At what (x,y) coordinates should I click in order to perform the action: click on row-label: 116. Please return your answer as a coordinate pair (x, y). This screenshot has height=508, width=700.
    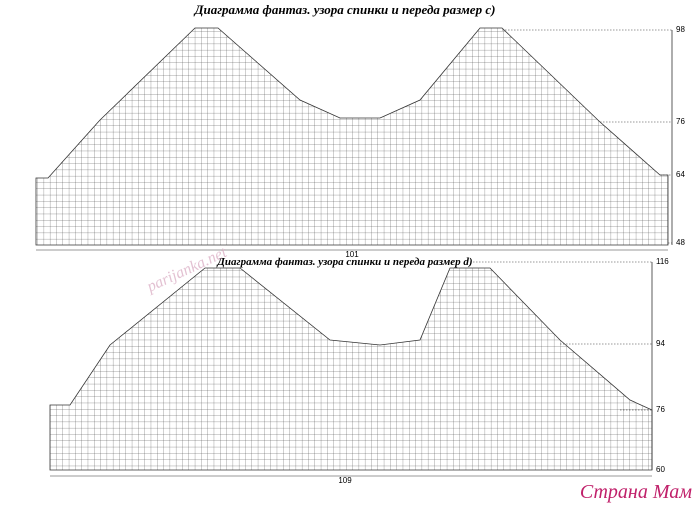
    Looking at the image, I should click on (662, 261).